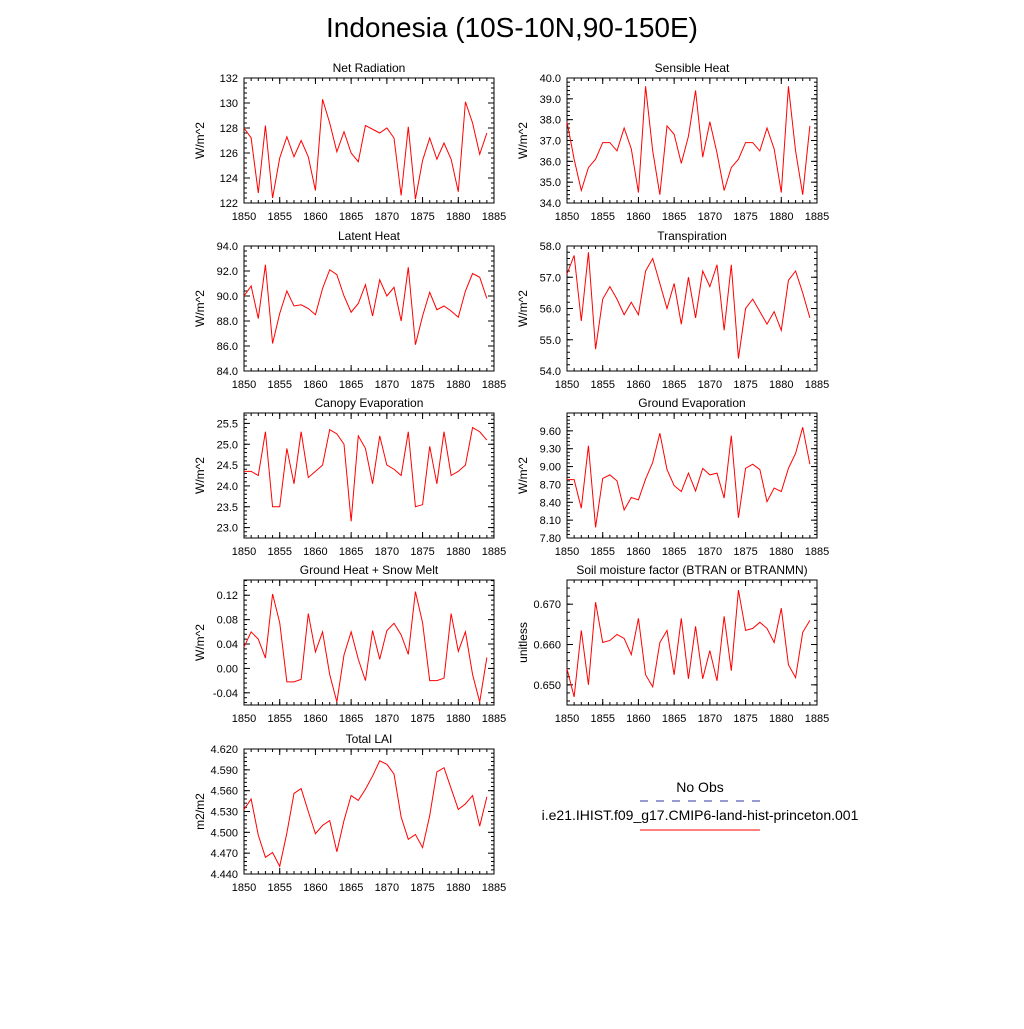  Describe the element at coordinates (550, 450) in the screenshot. I see `y-tick-label: 9.30` at that location.